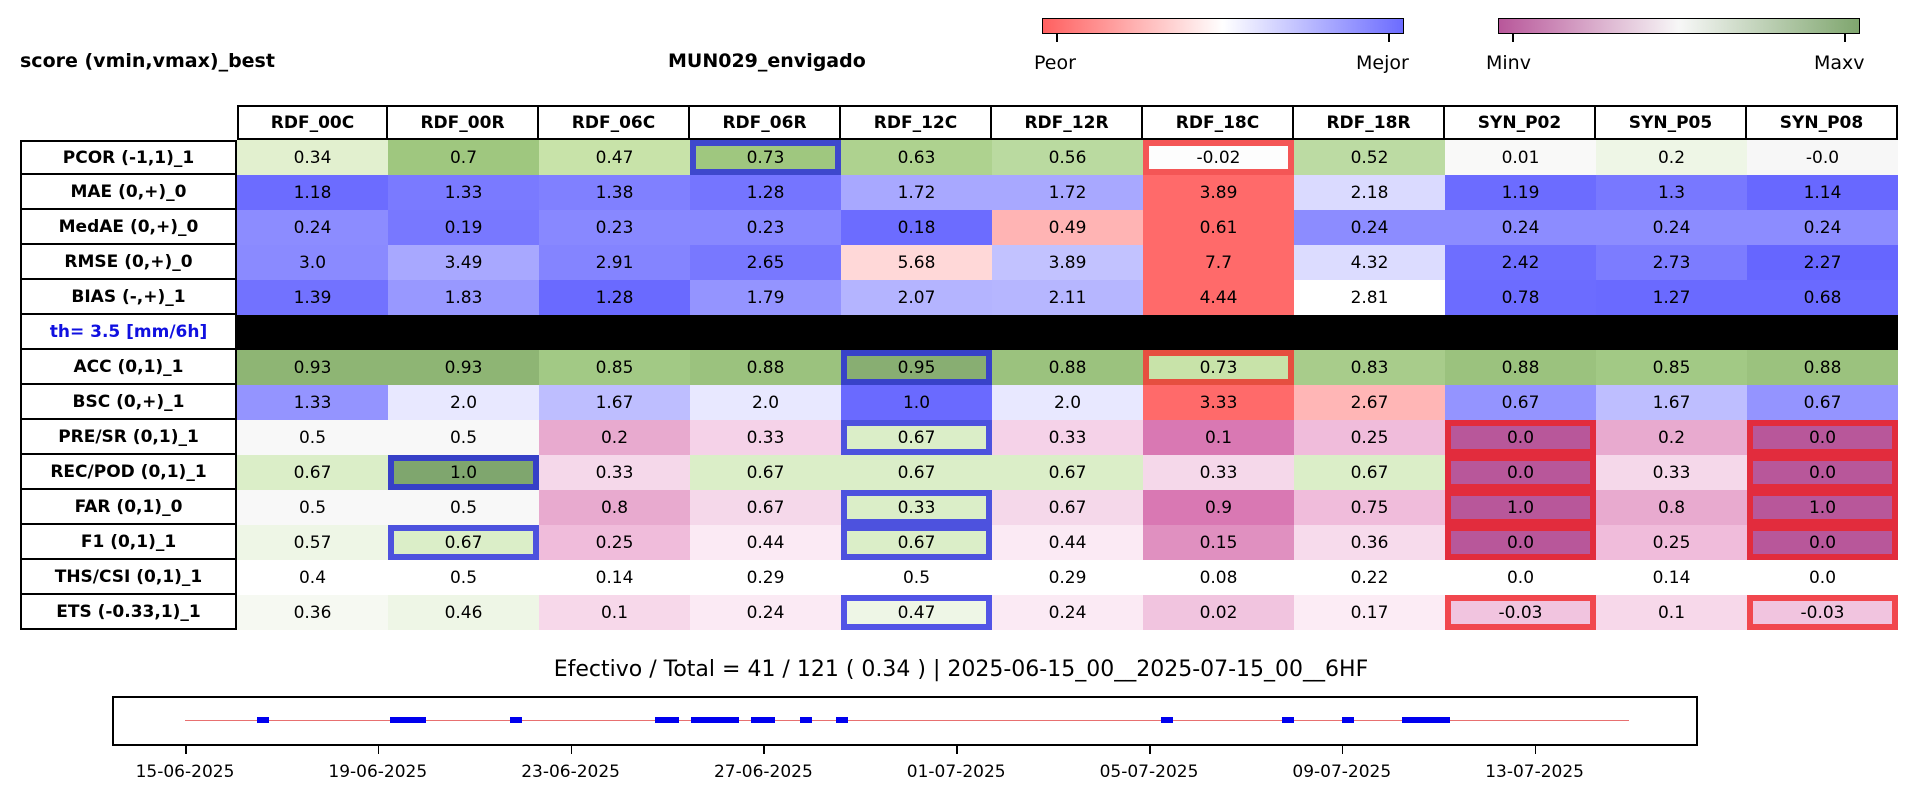  What do you see at coordinates (614, 542) in the screenshot?
I see `table-cell: 0.25` at bounding box center [614, 542].